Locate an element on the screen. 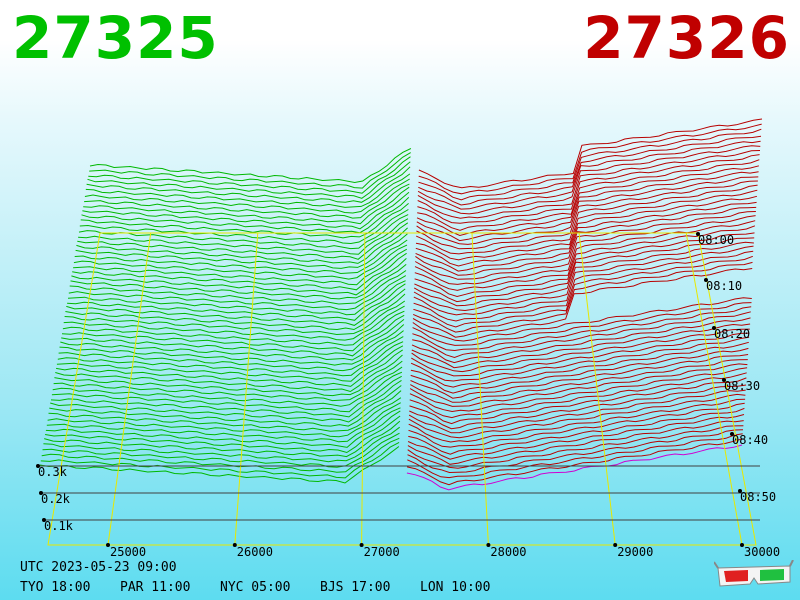  time-tick-label: 08:30 is located at coordinates (742, 386).